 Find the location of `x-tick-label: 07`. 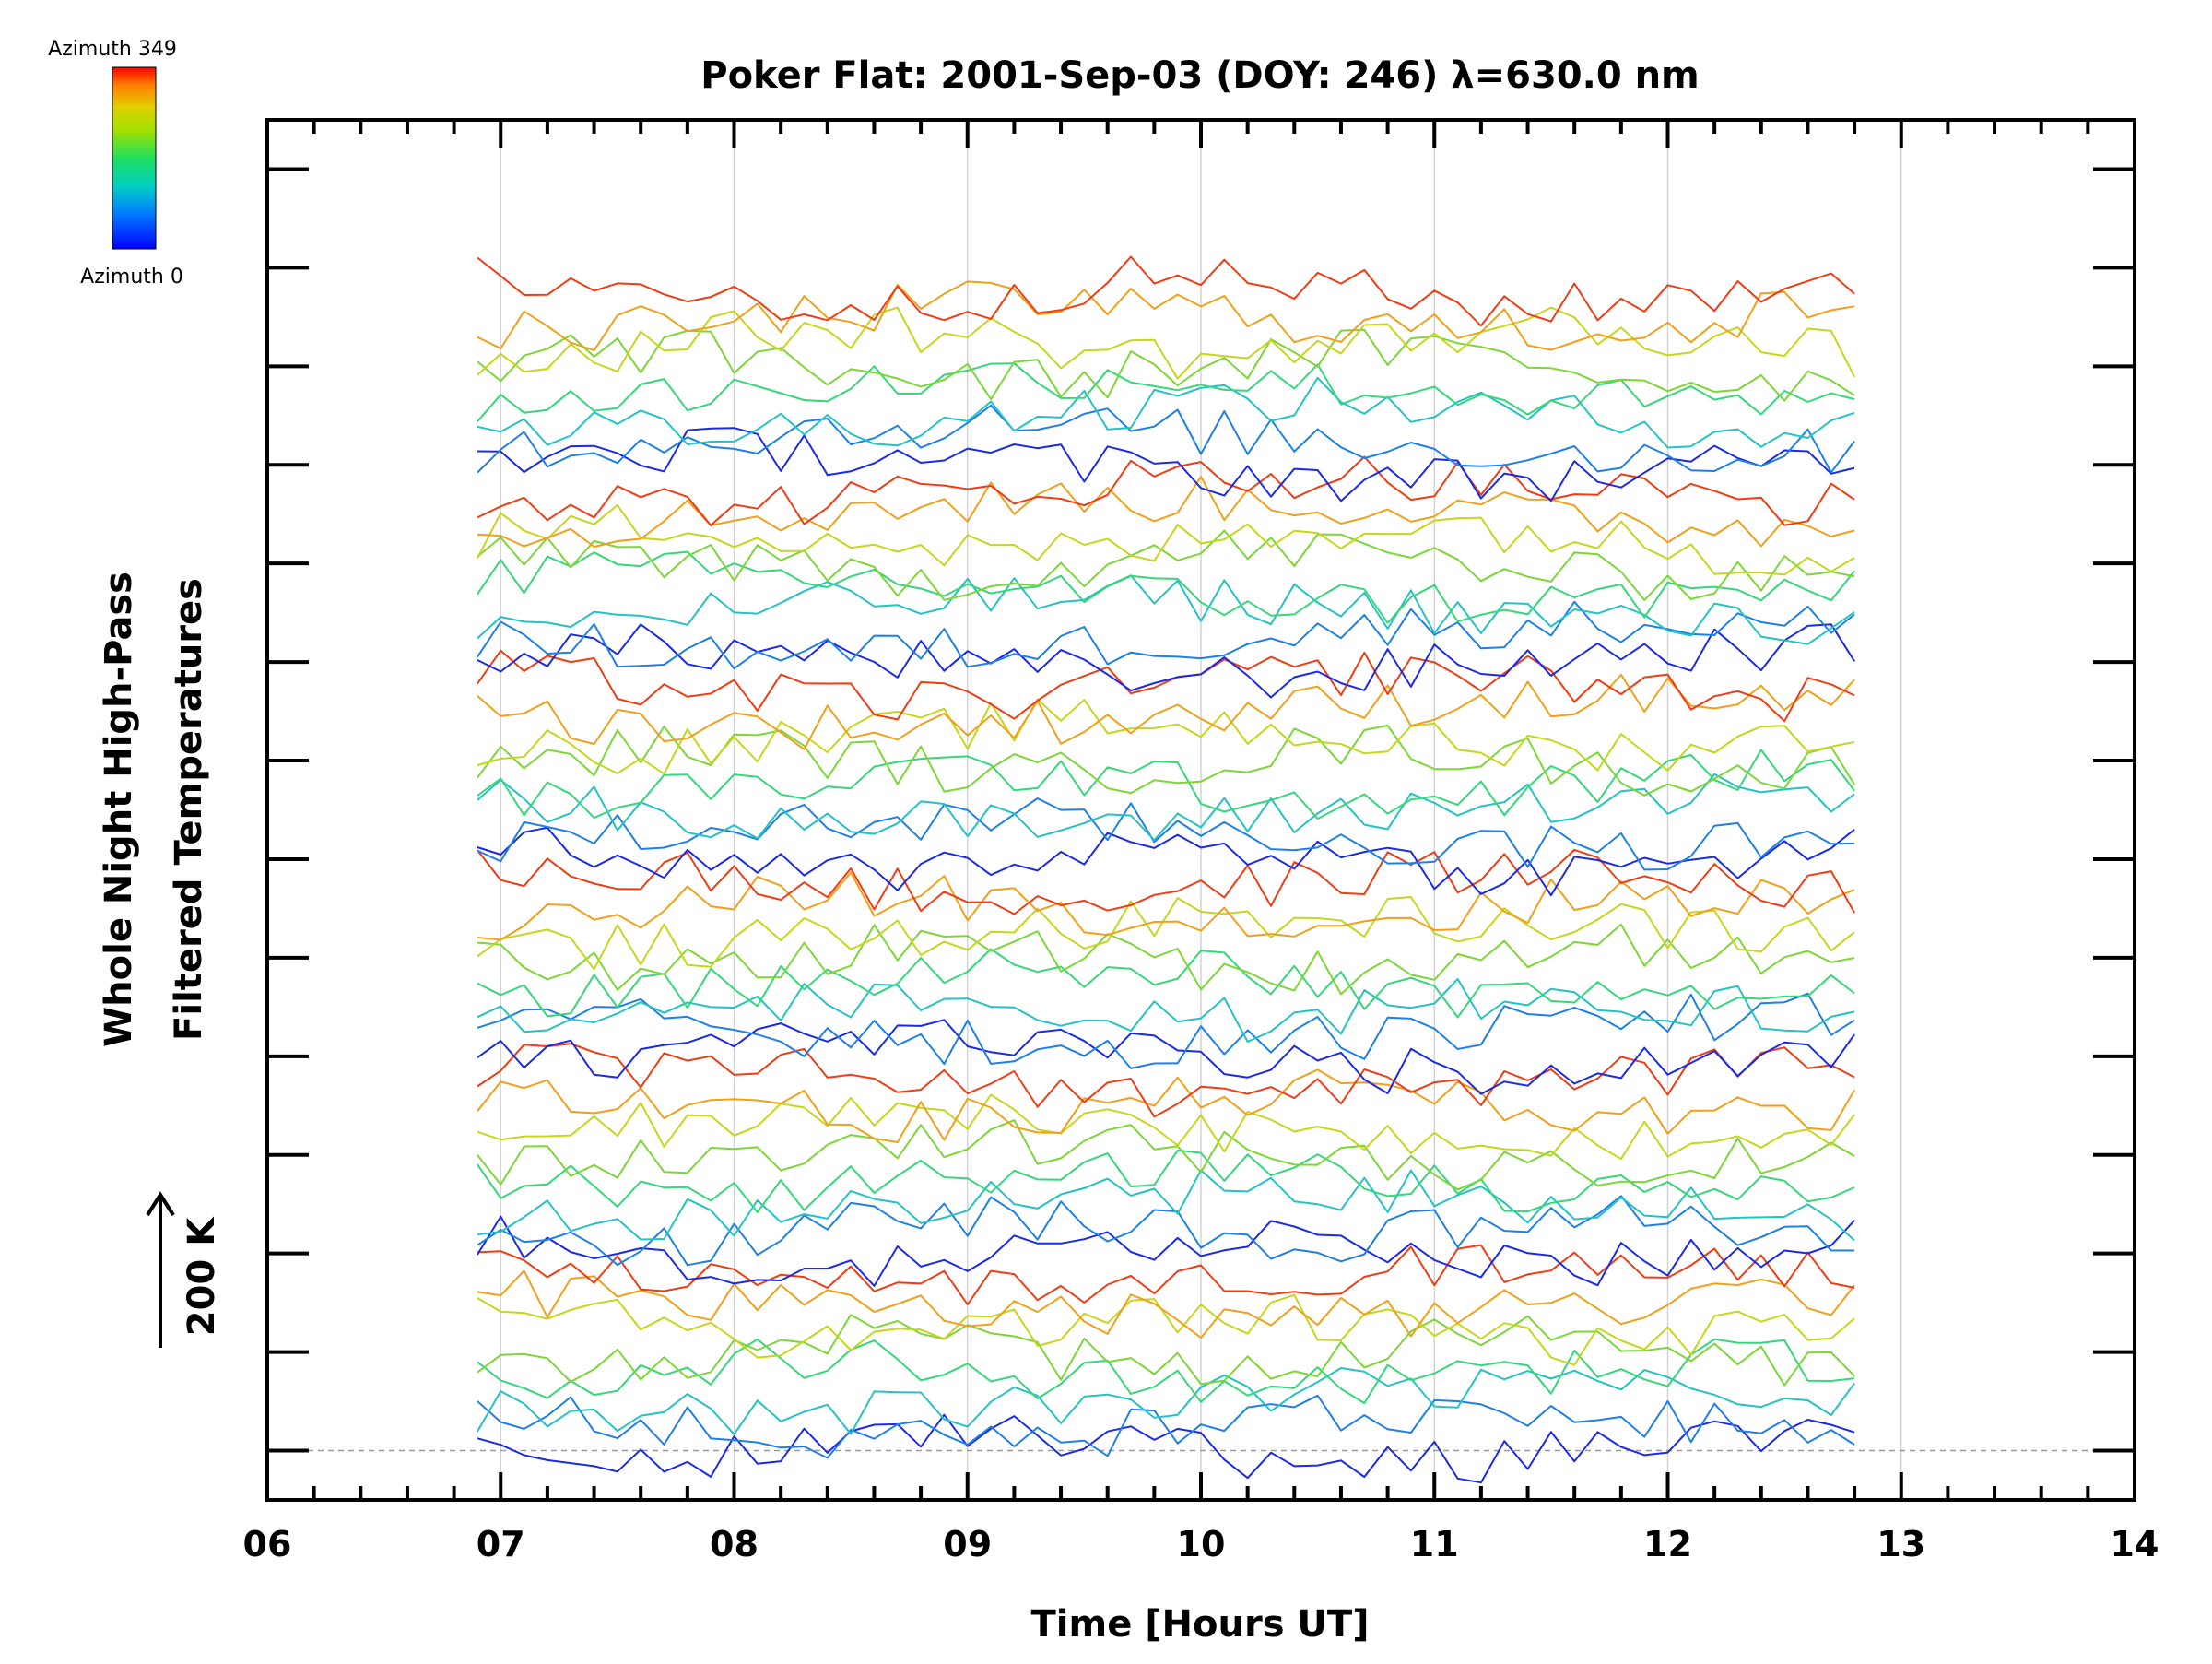

x-tick-label: 07 is located at coordinates (501, 1544).